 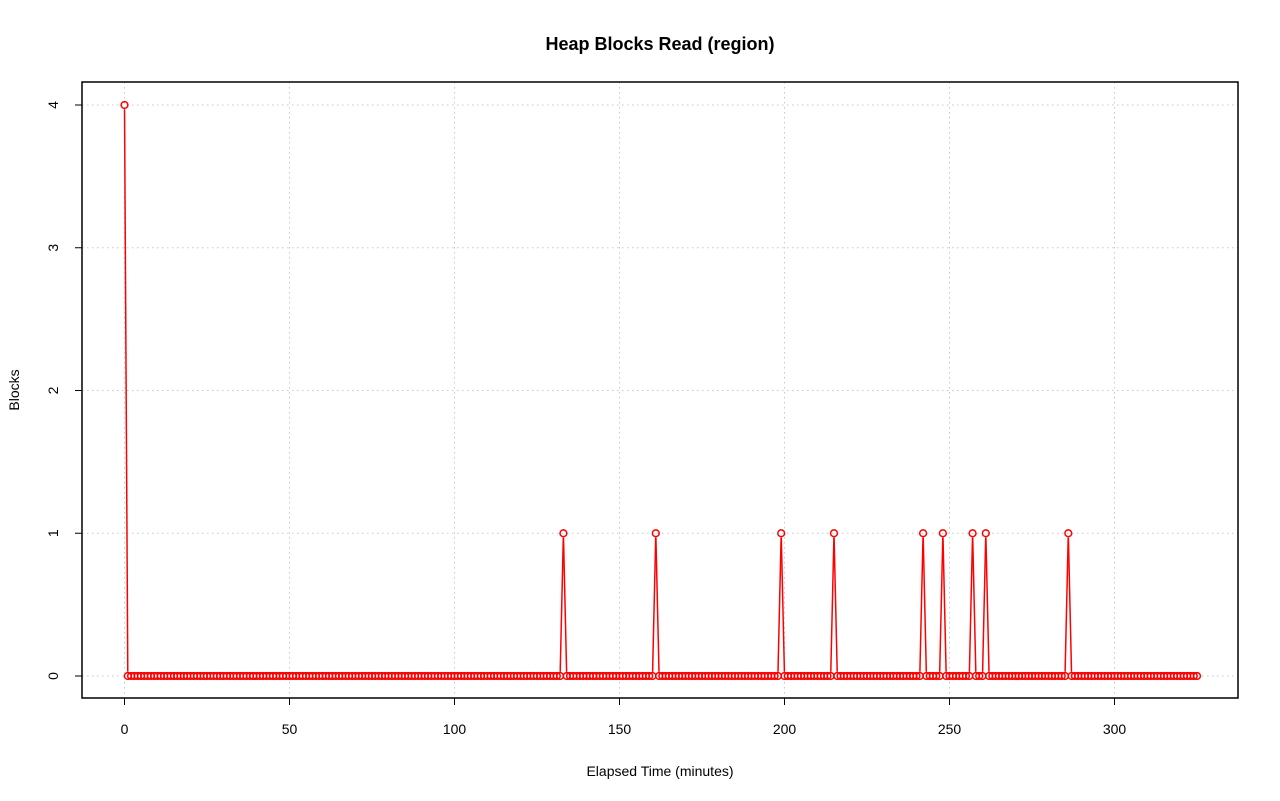 I want to click on x-tick-label: 250, so click(x=950, y=729).